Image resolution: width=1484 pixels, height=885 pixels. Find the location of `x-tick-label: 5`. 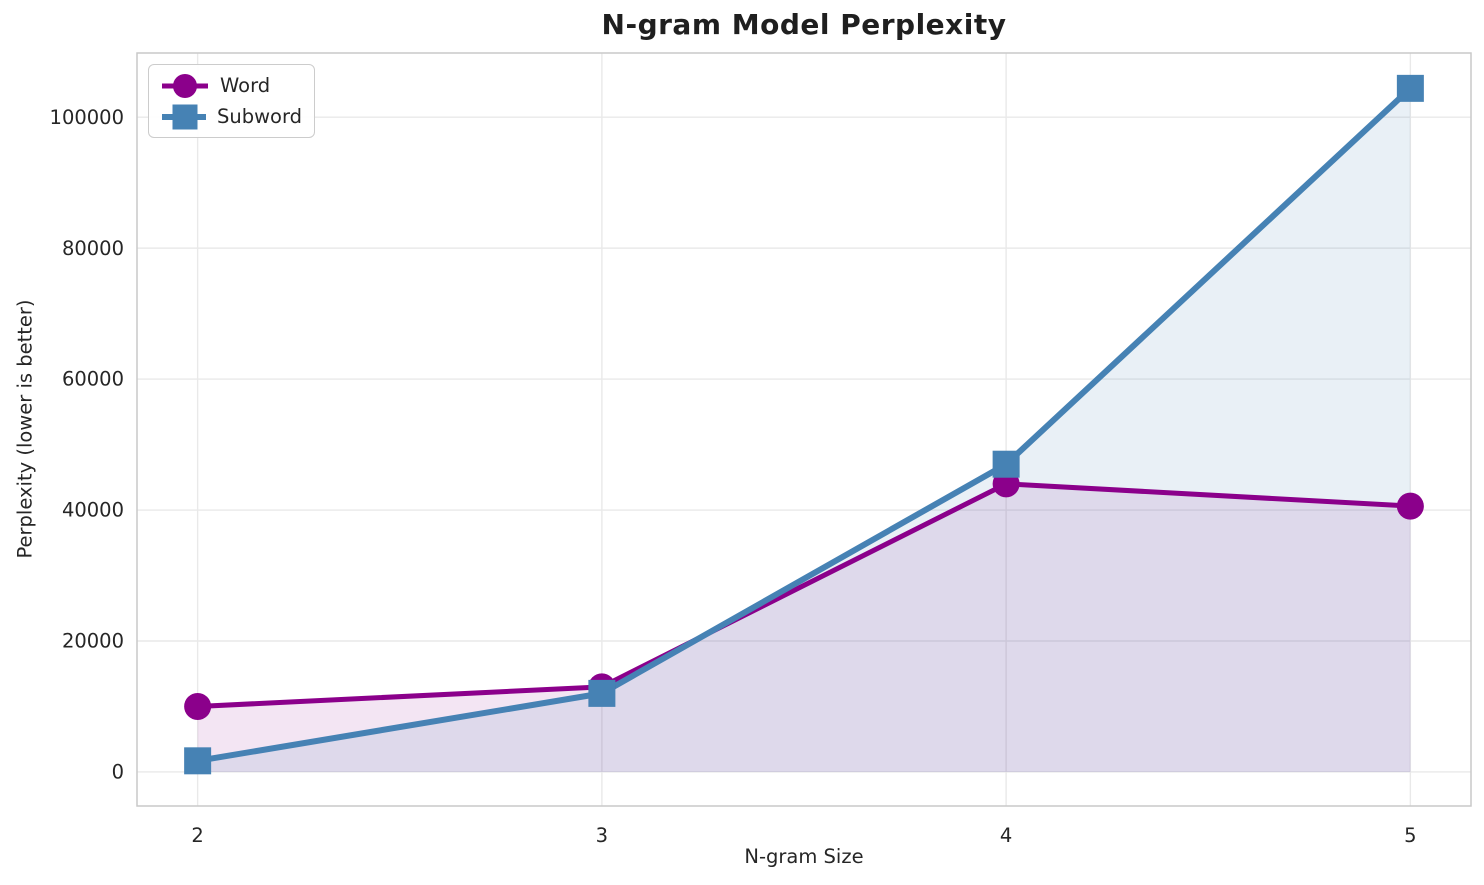

x-tick-label: 5 is located at coordinates (1410, 835).